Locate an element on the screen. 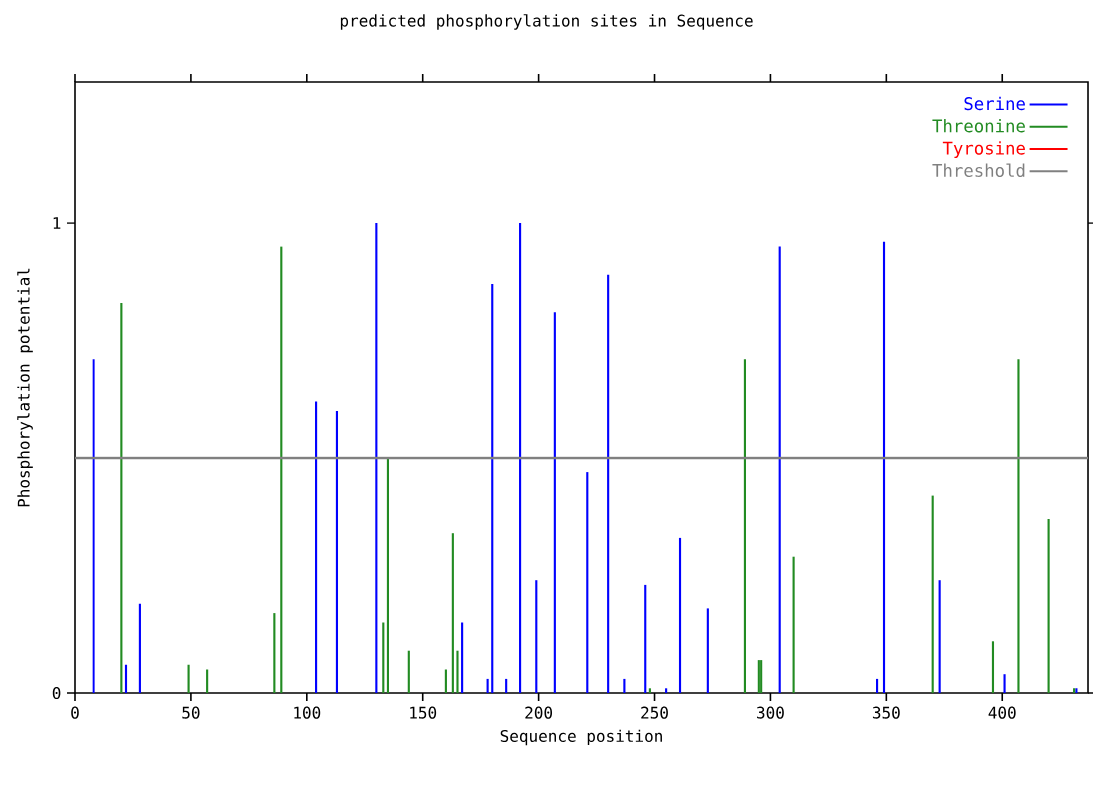 This screenshot has width=1093, height=808. x-tick-label: 400 is located at coordinates (1002, 712).